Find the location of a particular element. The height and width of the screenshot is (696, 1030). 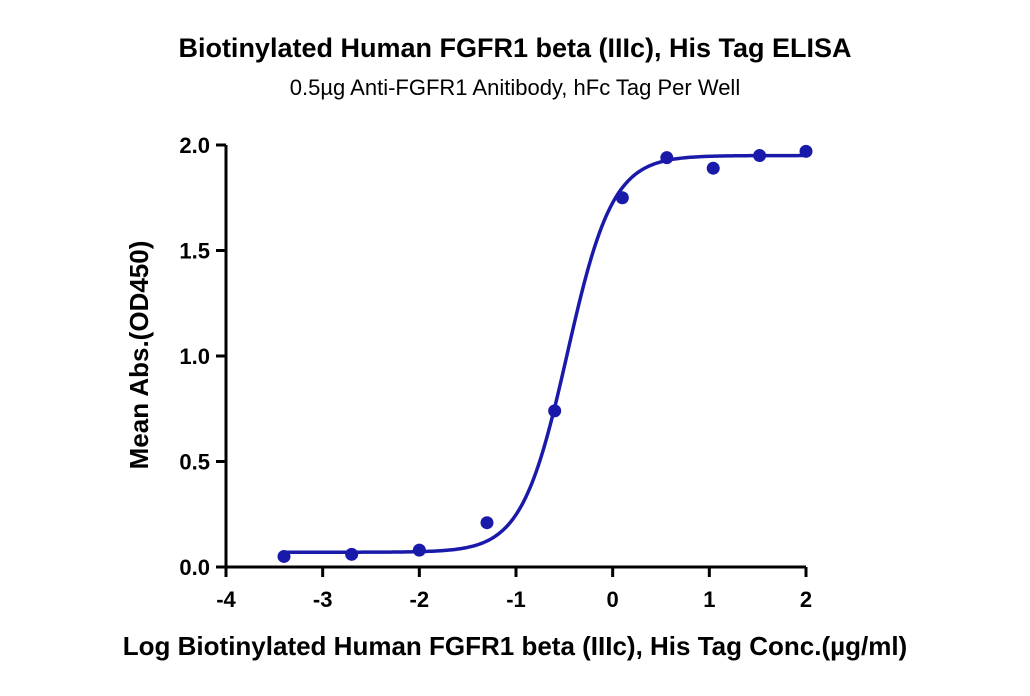

y-tick-label: 0.0 is located at coordinates (194, 567).